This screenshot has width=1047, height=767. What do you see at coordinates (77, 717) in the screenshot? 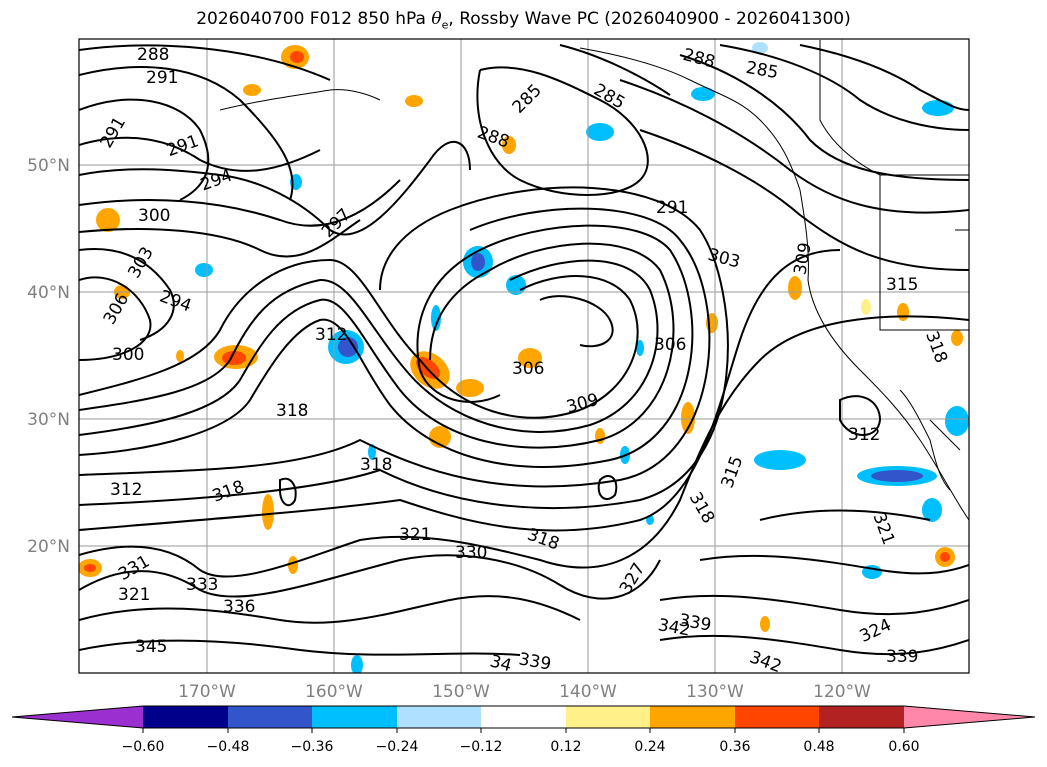
I see `colorbar-extend-low` at bounding box center [77, 717].